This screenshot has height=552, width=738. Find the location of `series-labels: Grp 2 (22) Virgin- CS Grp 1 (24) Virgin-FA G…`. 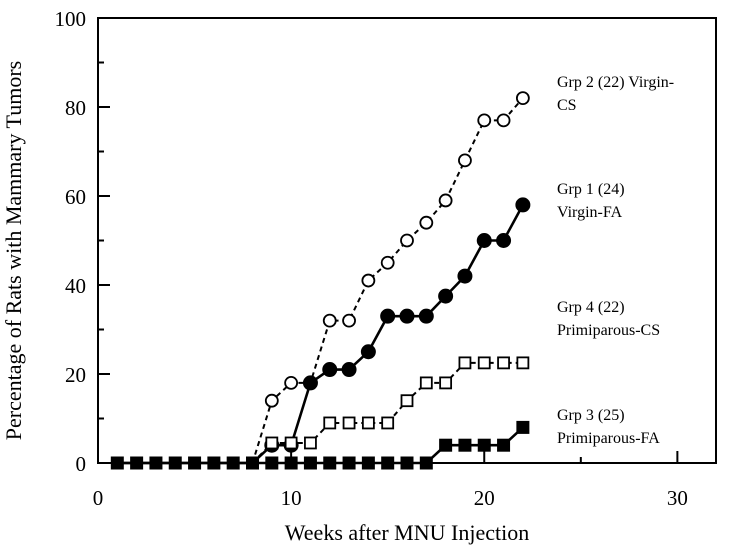

series-labels: Grp 2 (22) Virgin- CS Grp 1 (24) Virgin-FA G… is located at coordinates (615, 260).